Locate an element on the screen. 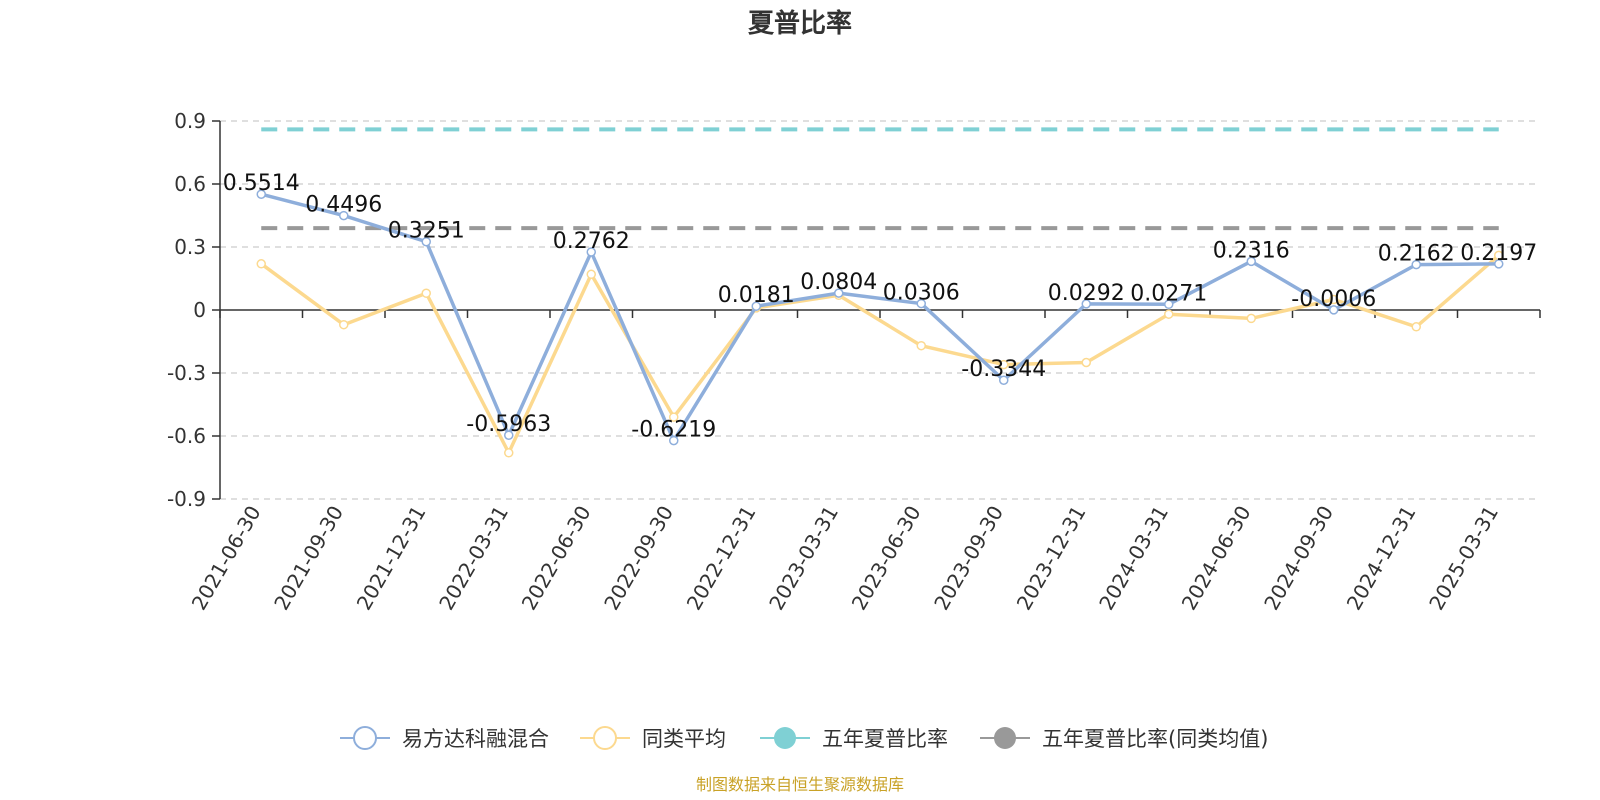 This screenshot has height=800, width=1600. legend-item: 同类平均 is located at coordinates (653, 738).